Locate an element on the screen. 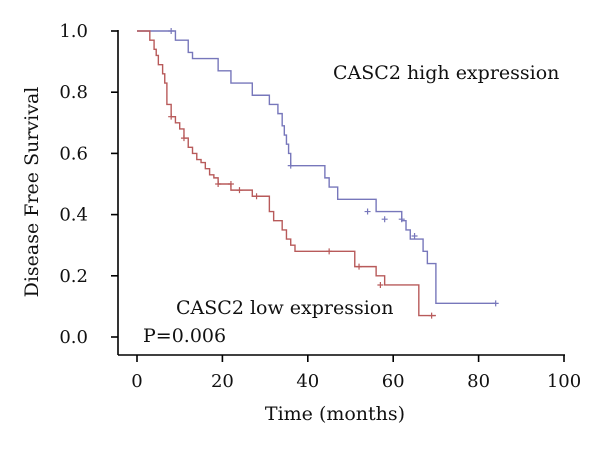 The width and height of the screenshot is (600, 450). x-tick-label: 40 is located at coordinates (307, 381).